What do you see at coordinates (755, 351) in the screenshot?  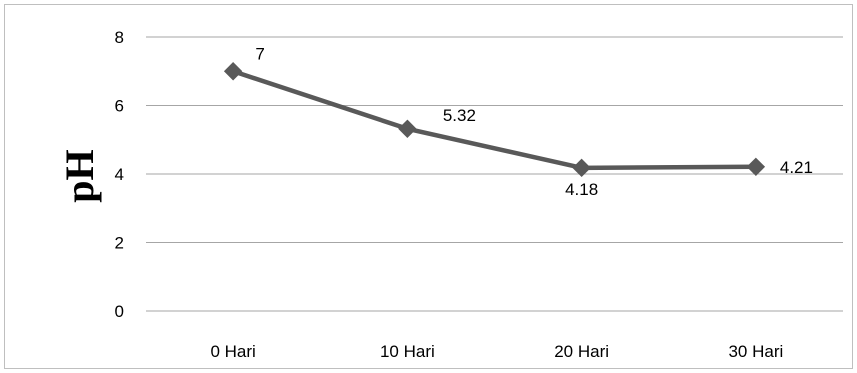 I see `x-tick-label: 30 Hari` at bounding box center [755, 351].